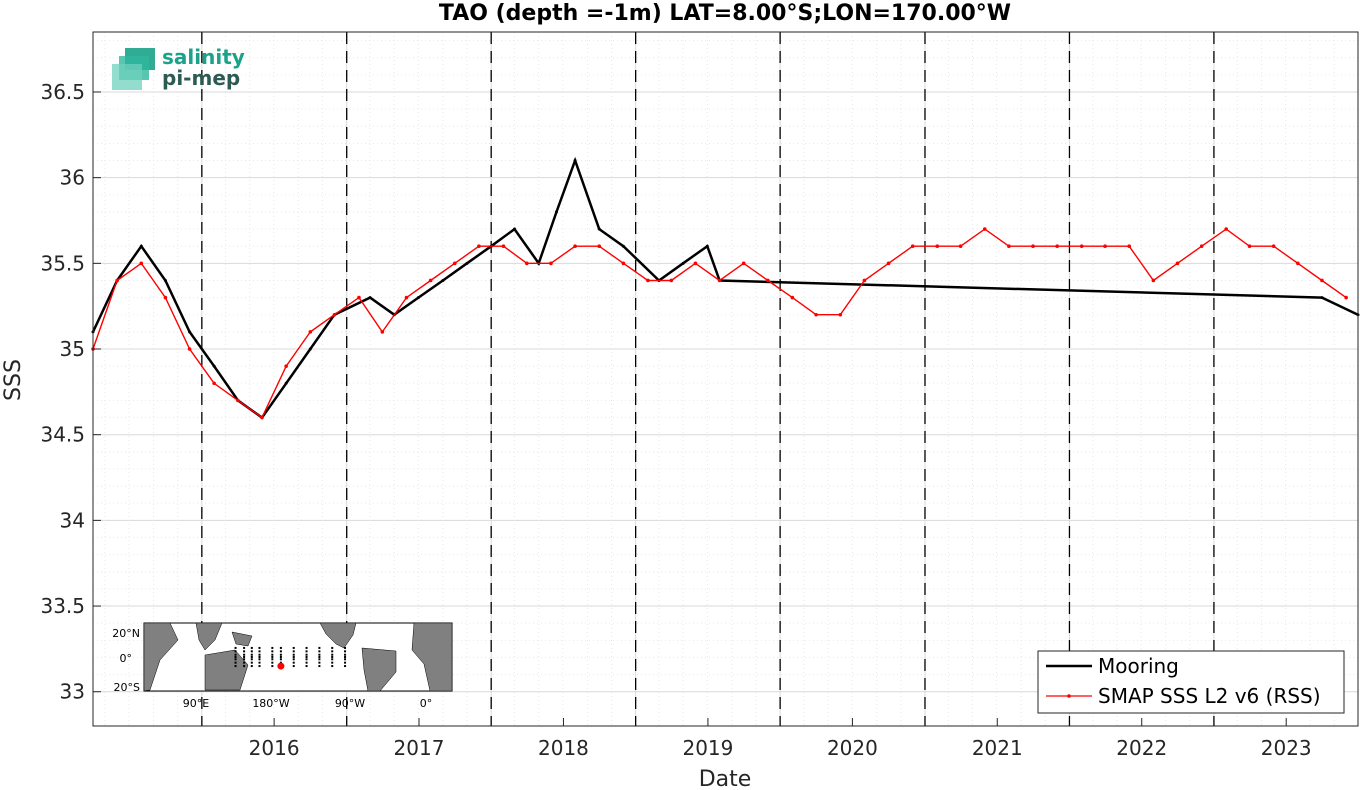 Image resolution: width=1360 pixels, height=790 pixels. What do you see at coordinates (426, 703) in the screenshot?
I see `map-lon-label-0: 0°` at bounding box center [426, 703].